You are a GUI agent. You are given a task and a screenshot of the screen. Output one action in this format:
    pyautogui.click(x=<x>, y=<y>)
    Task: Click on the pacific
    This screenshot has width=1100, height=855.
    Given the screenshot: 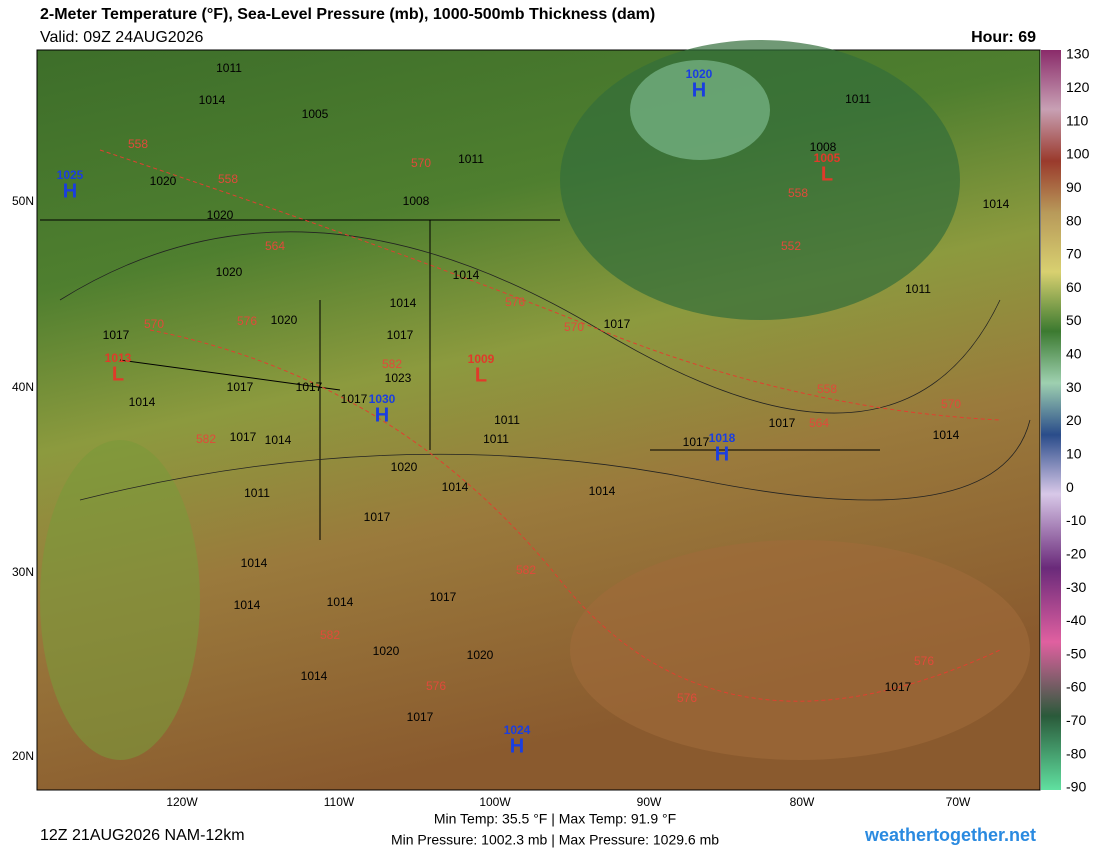 What is the action you would take?
    pyautogui.click(x=120, y=600)
    